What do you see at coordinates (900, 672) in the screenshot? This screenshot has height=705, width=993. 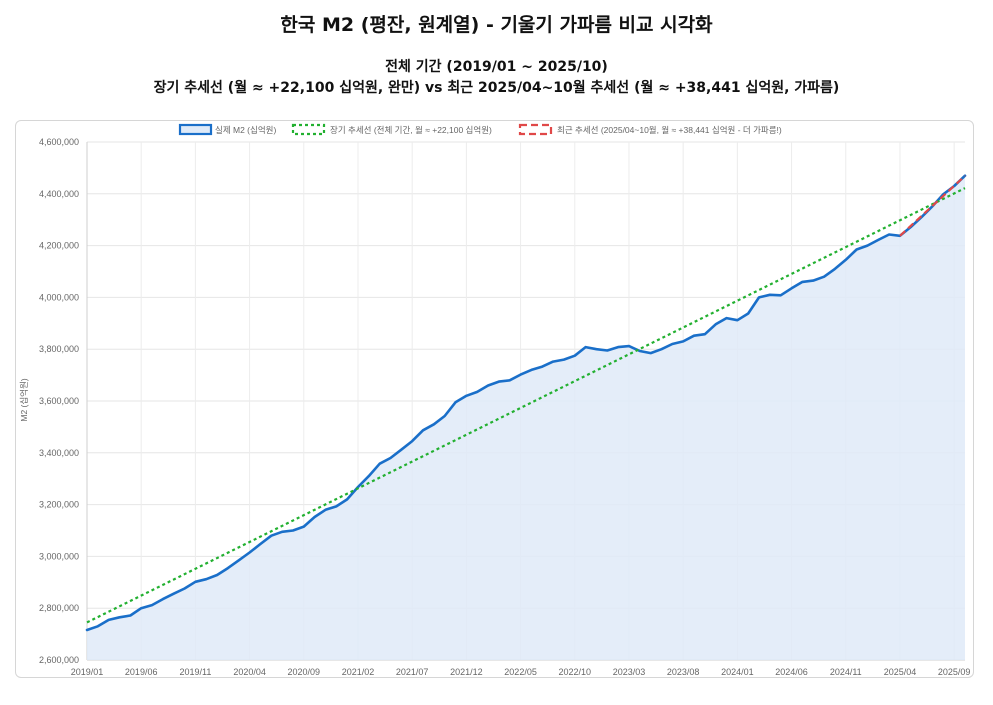 I see `x-tick-label: 2025/04` at bounding box center [900, 672].